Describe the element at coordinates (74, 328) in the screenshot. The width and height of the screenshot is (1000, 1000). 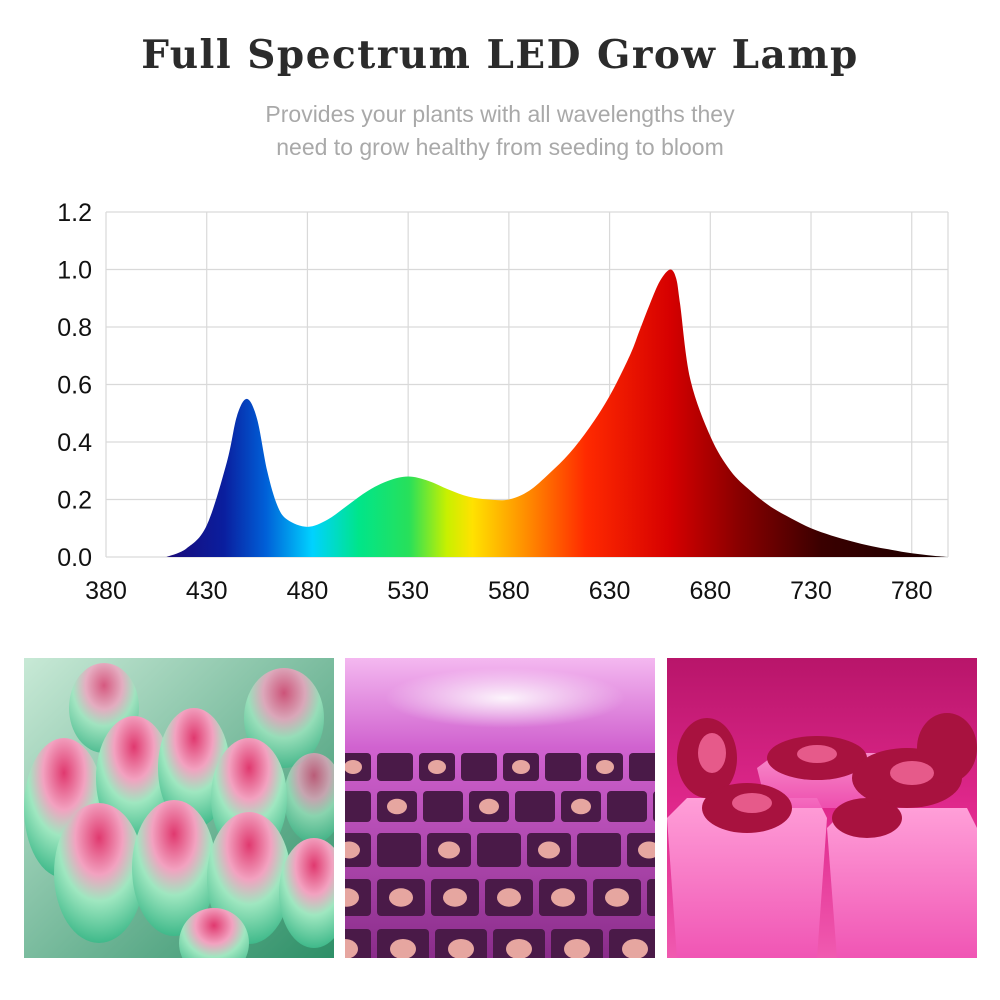
I see `y-tick-label: 0.8` at that location.